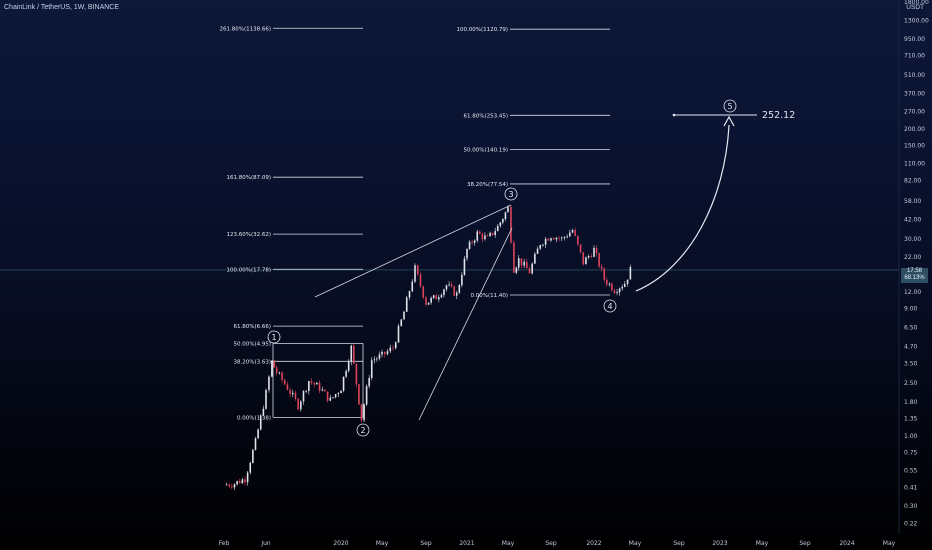  Describe the element at coordinates (489, 296) in the screenshot. I see `fib-level-label: 0.00%(11.40)` at that location.